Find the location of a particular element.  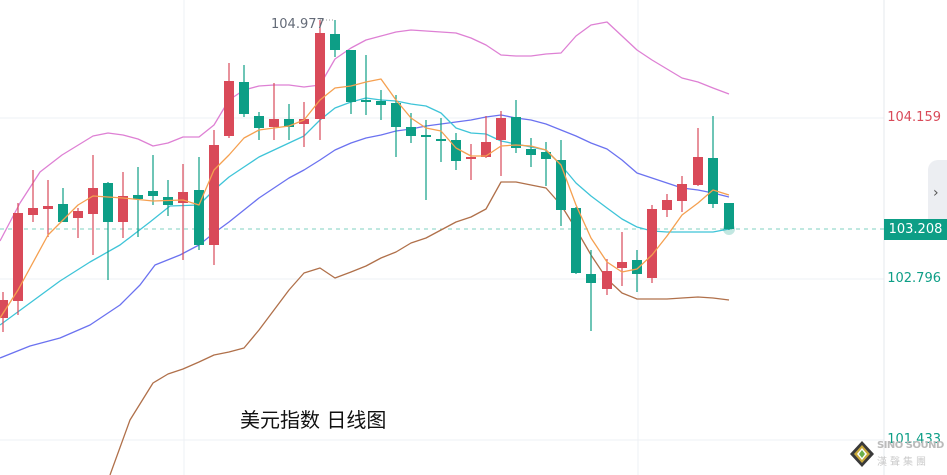

expand-panel-tab: › is located at coordinates (937, 196).